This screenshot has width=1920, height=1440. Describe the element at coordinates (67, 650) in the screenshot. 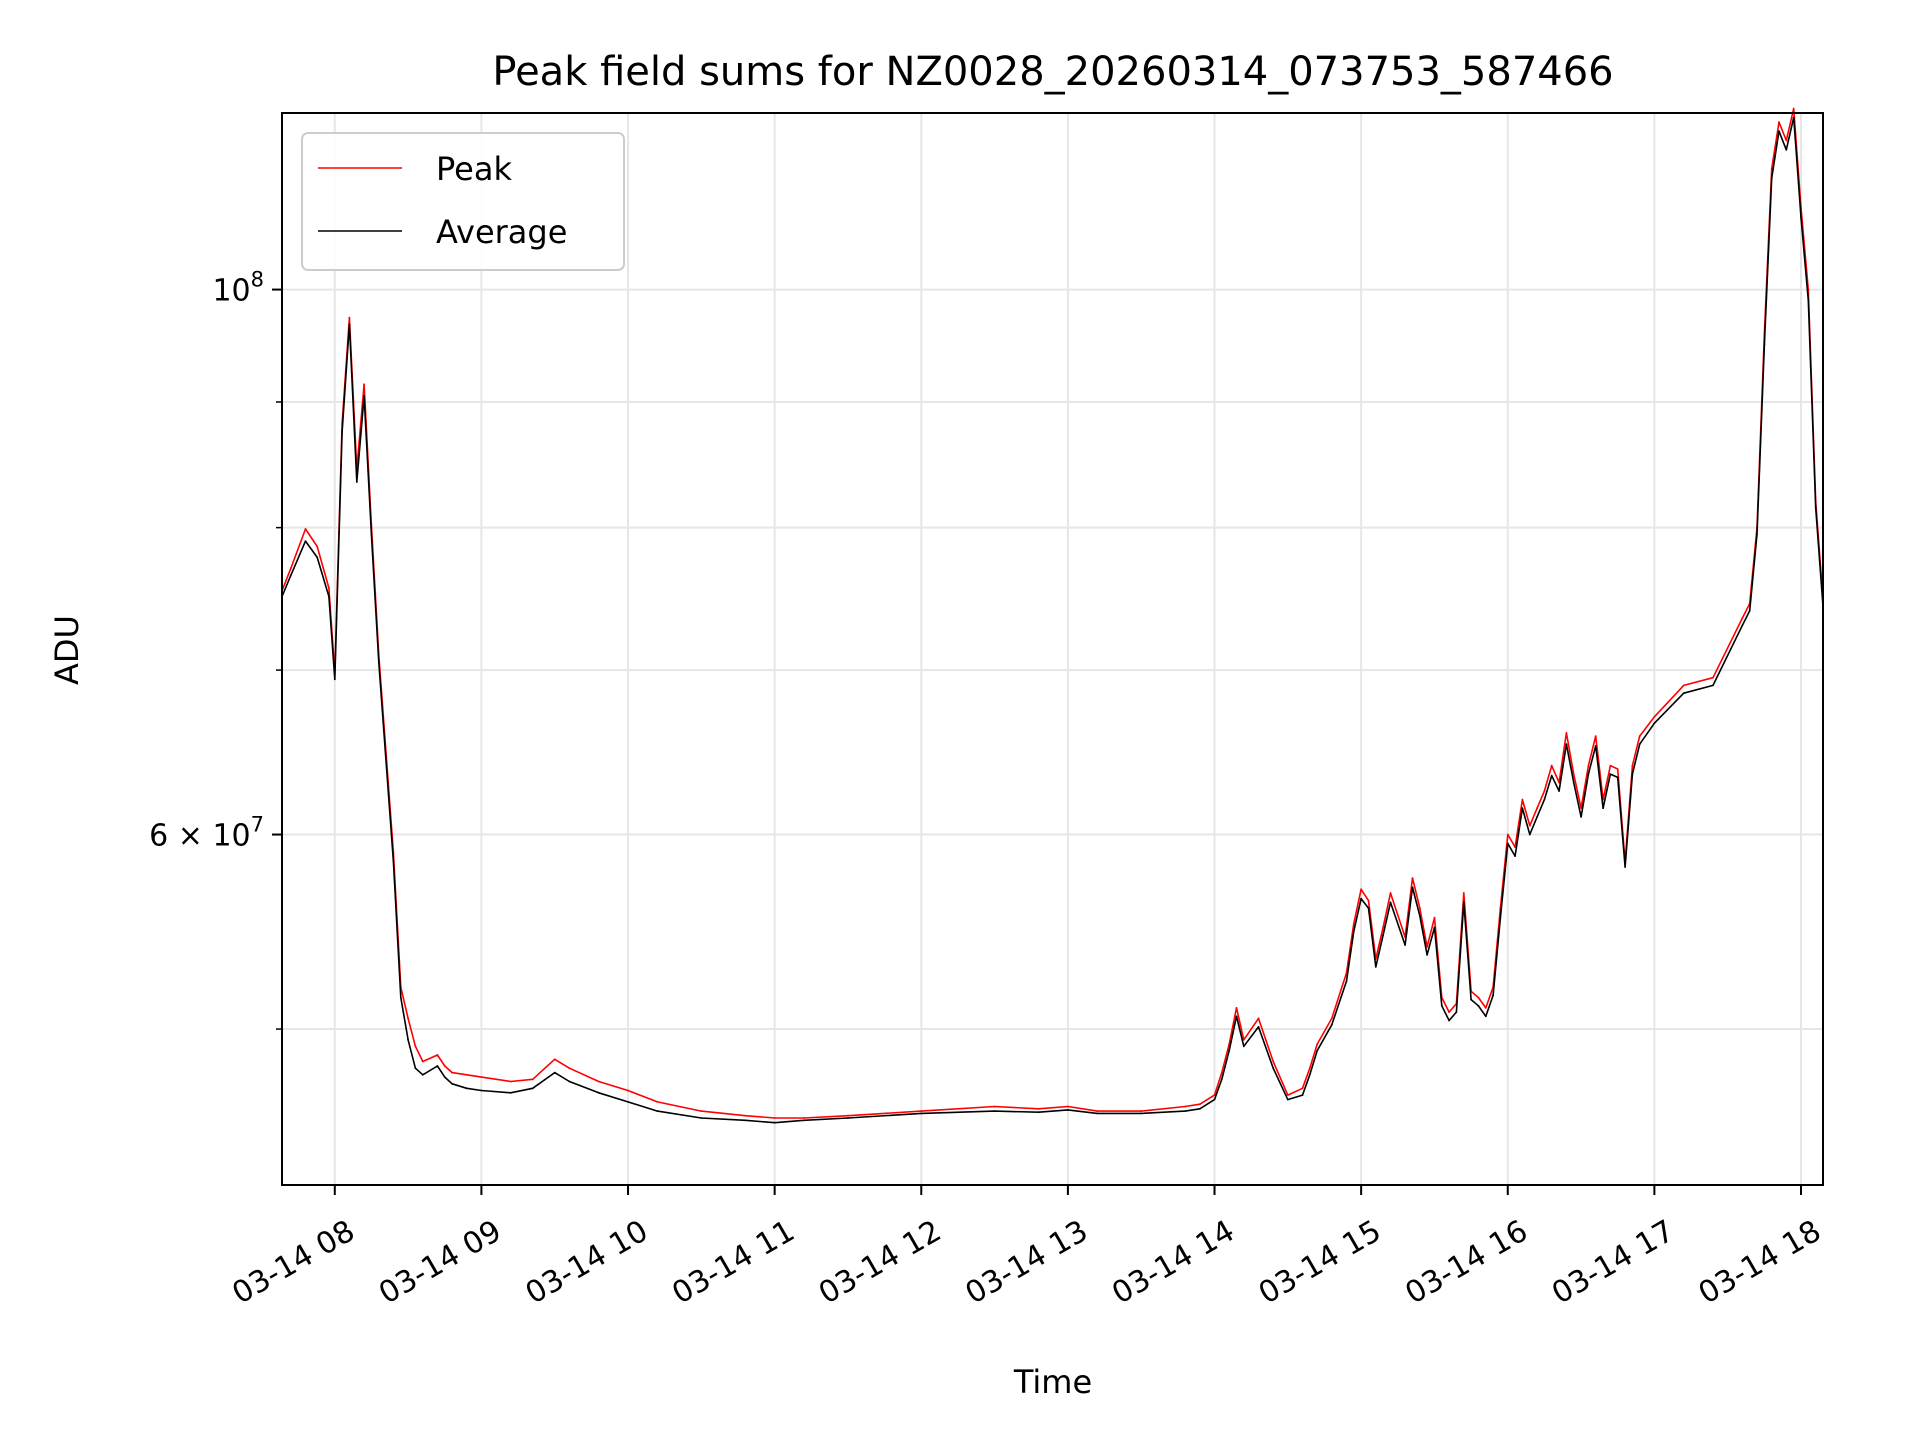

I see `y-axis-title: ADU` at that location.